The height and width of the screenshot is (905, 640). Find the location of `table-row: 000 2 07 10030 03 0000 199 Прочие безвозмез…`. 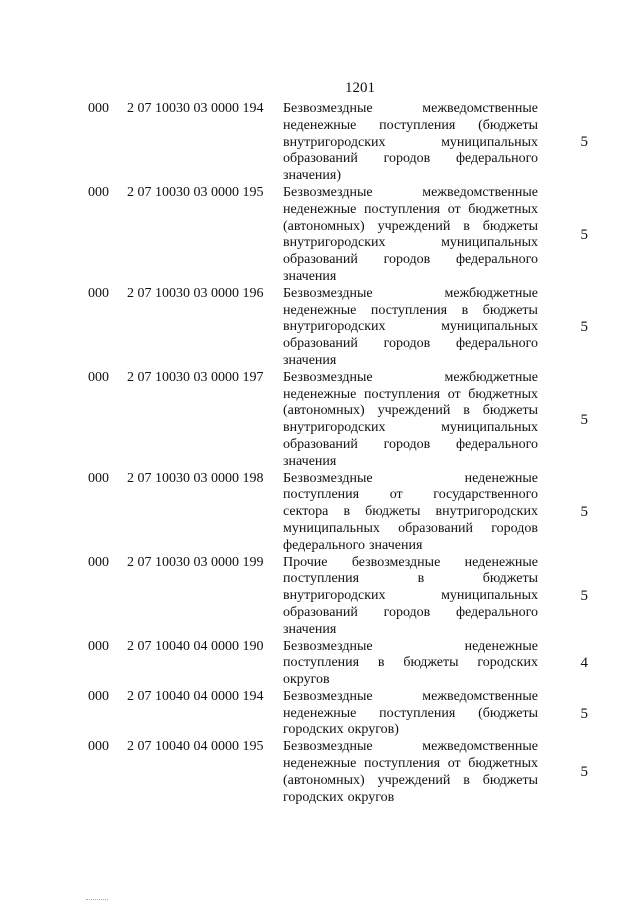

table-row: 000 2 07 10030 03 0000 199 Прочие безвозмез… is located at coordinates (338, 597).